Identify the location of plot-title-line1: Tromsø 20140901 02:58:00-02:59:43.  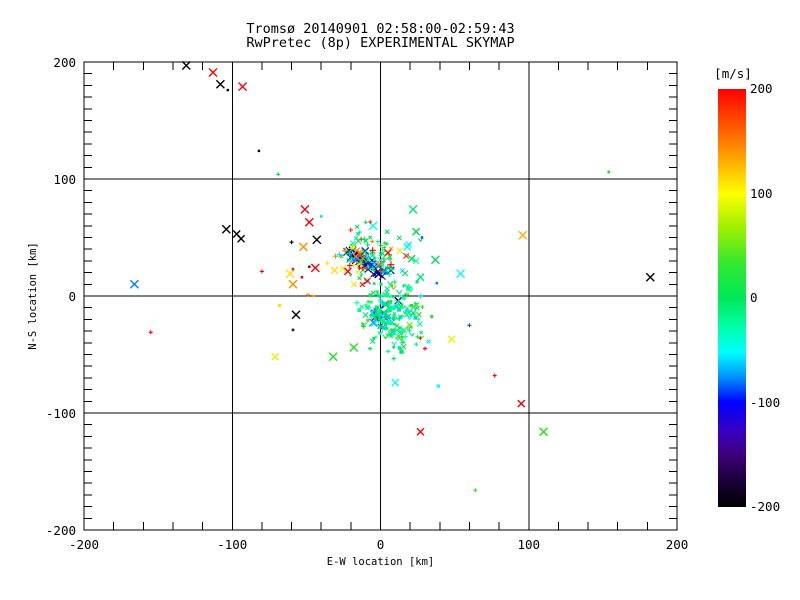
(380, 29).